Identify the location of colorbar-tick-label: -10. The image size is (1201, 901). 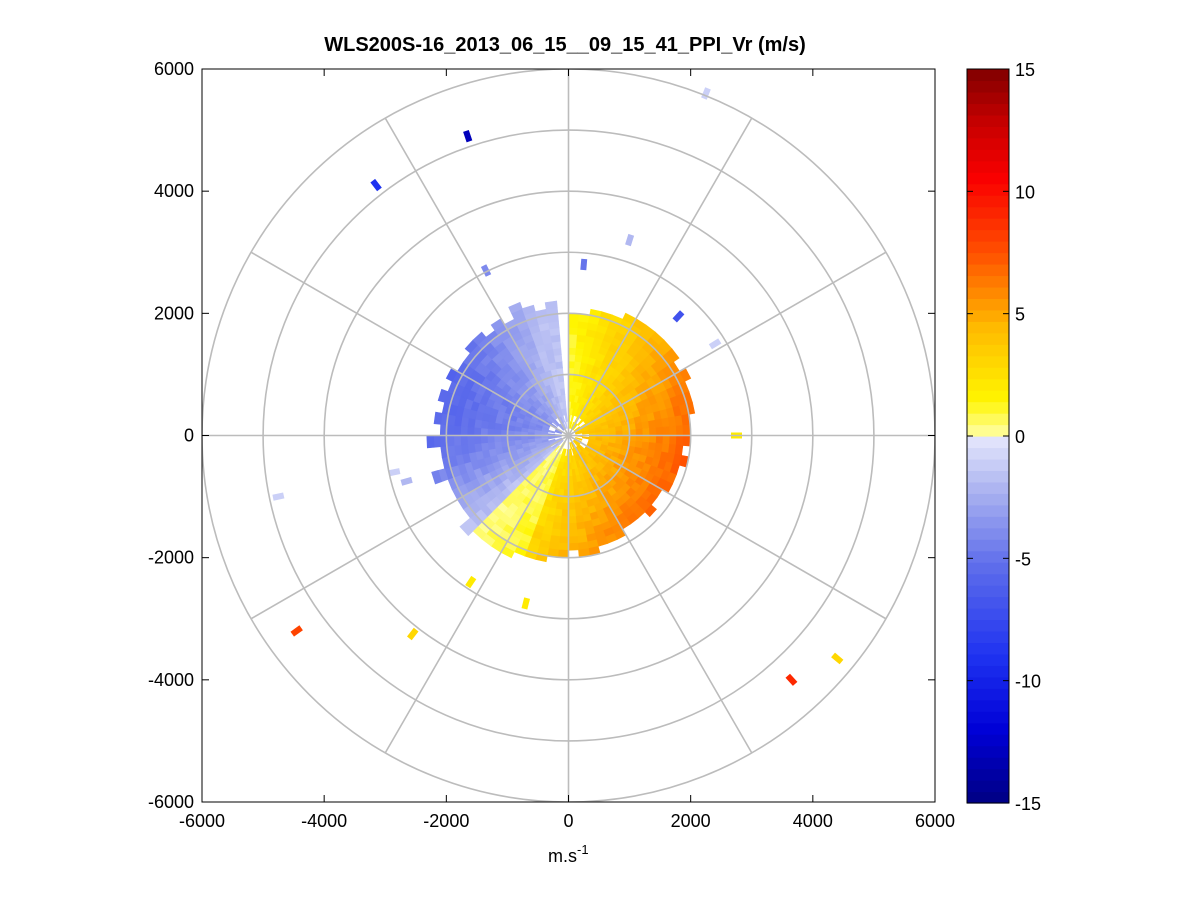
(1028, 682).